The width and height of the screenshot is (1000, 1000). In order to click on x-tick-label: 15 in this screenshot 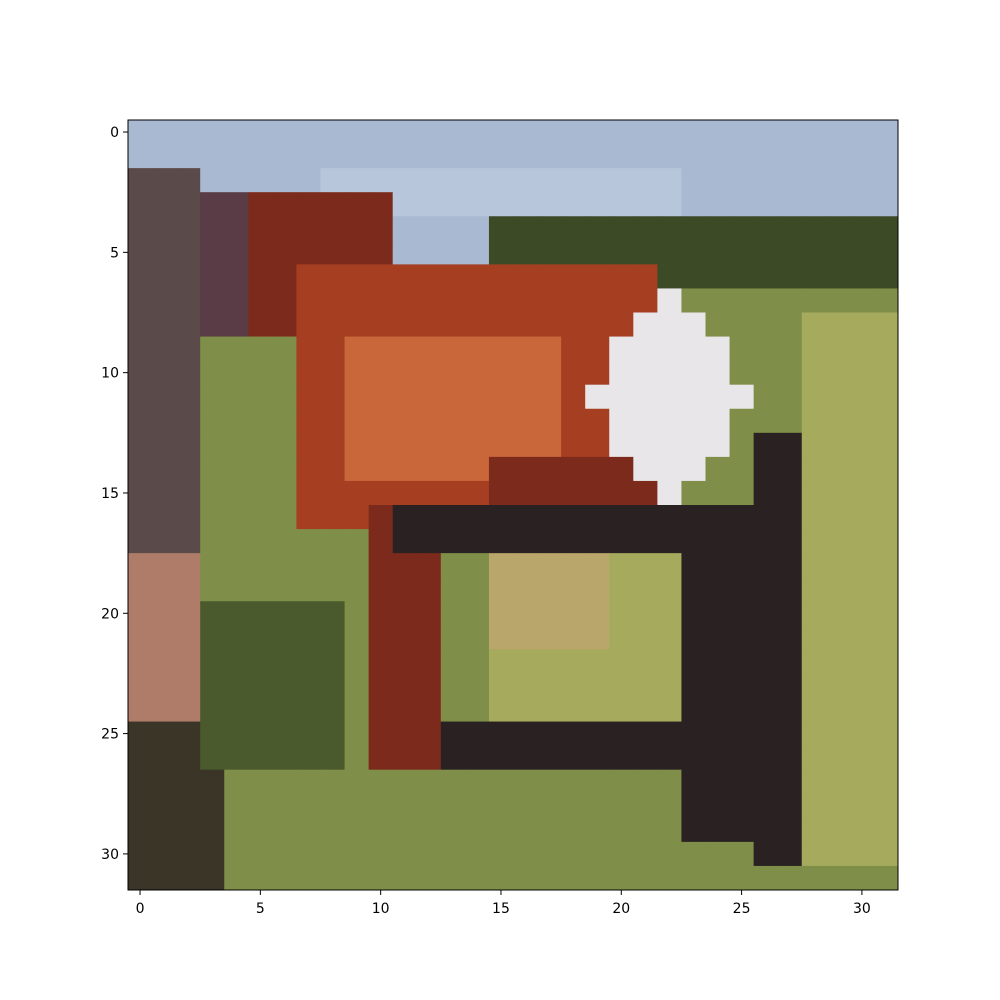, I will do `click(501, 909)`.